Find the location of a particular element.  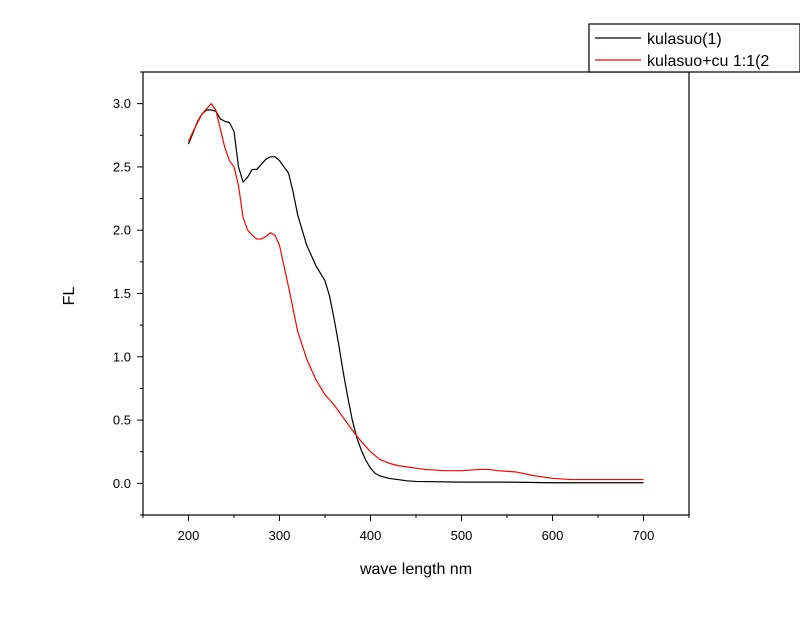

legend: kulasuo(1) kulasuo+cu 1:1(2 is located at coordinates (694, 48).